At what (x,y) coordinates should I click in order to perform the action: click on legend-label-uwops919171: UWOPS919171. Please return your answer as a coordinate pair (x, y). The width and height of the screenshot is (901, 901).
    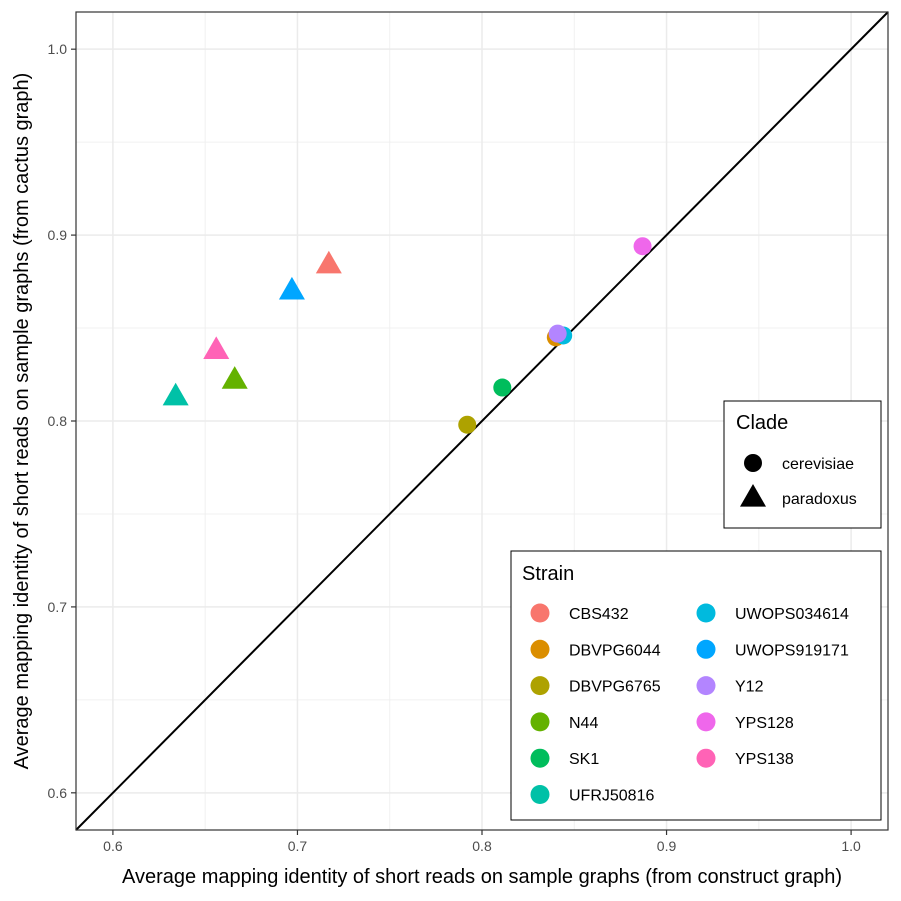
    Looking at the image, I should click on (792, 650).